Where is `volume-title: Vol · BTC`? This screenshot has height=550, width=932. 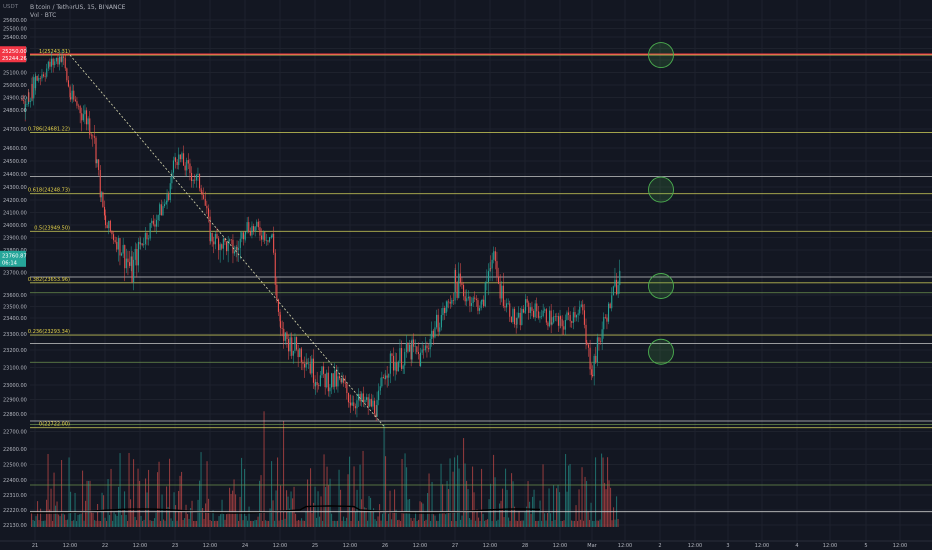 volume-title: Vol · BTC is located at coordinates (43, 15).